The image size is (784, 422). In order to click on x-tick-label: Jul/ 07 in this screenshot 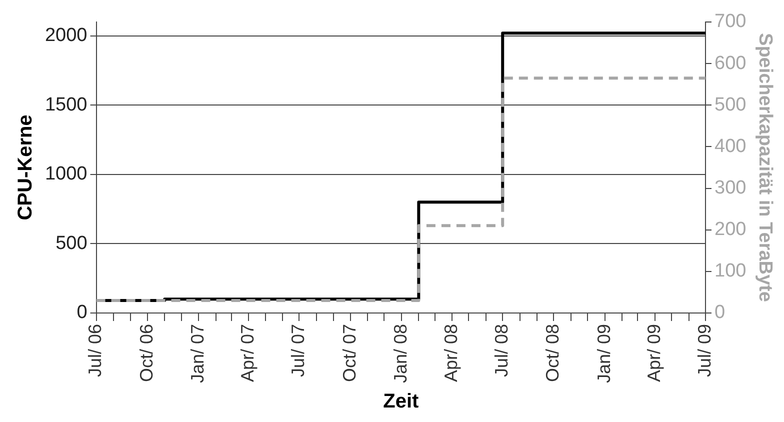, I will do `click(298, 350)`.